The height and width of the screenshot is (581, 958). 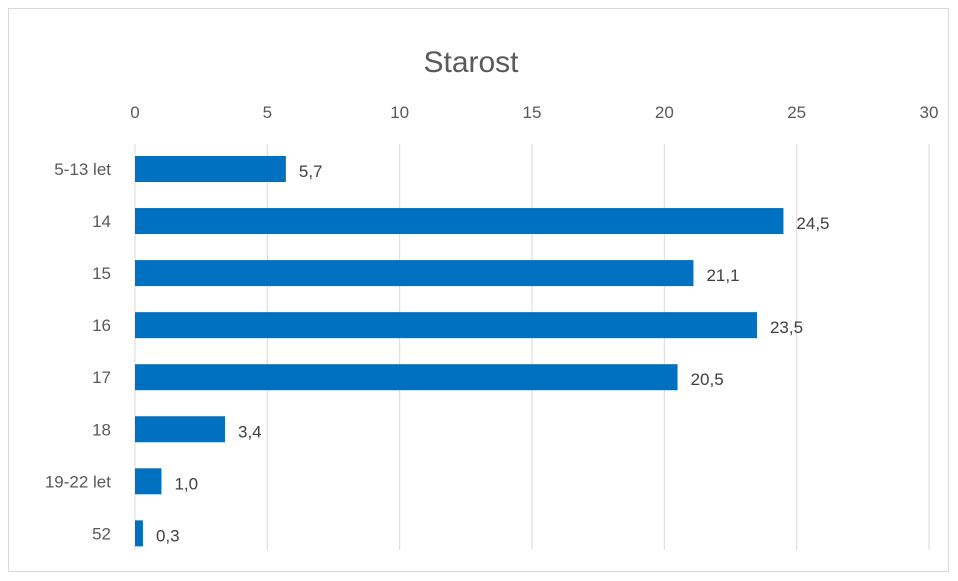 I want to click on x-tick-label: 10, so click(x=399, y=112).